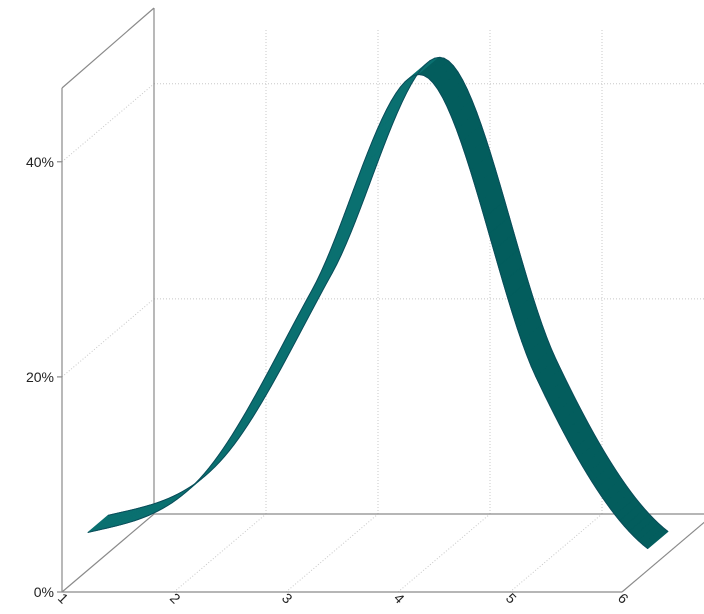 This screenshot has width=704, height=614. What do you see at coordinates (108, 553) in the screenshot?
I see `floor-left-edge` at bounding box center [108, 553].